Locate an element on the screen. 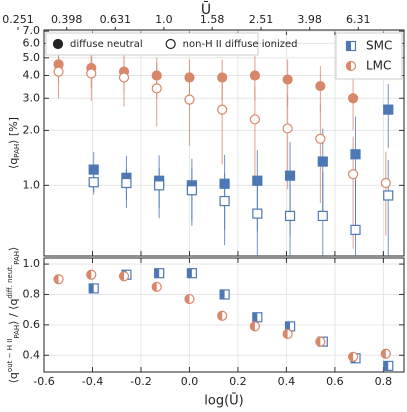 The width and height of the screenshot is (407, 412). y-tick-label: 3.0 is located at coordinates (32, 97).